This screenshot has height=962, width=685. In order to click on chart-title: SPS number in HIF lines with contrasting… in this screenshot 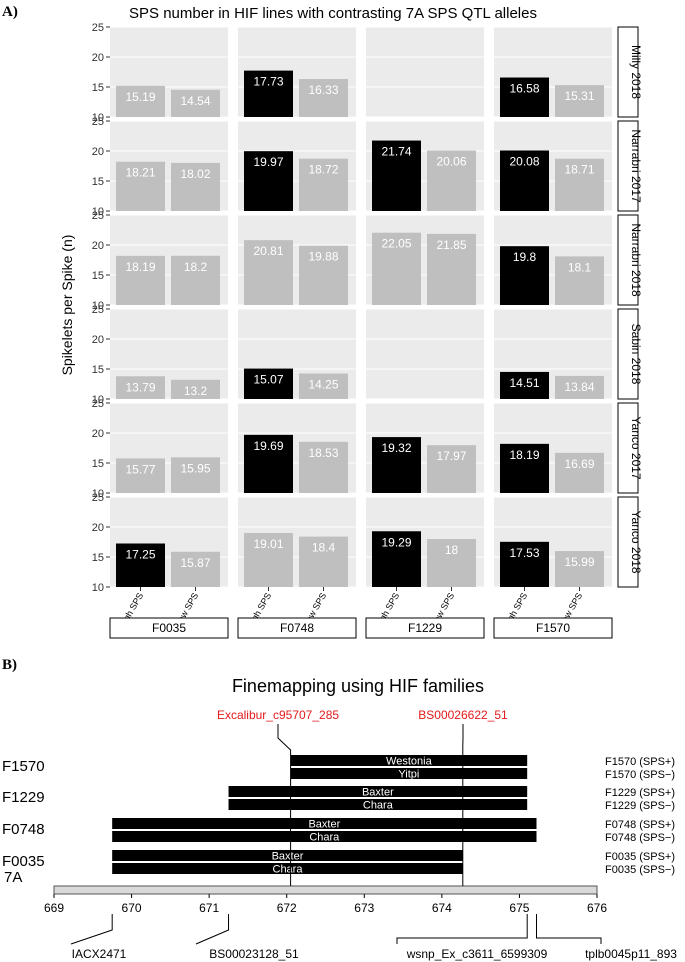, I will do `click(333, 13)`.